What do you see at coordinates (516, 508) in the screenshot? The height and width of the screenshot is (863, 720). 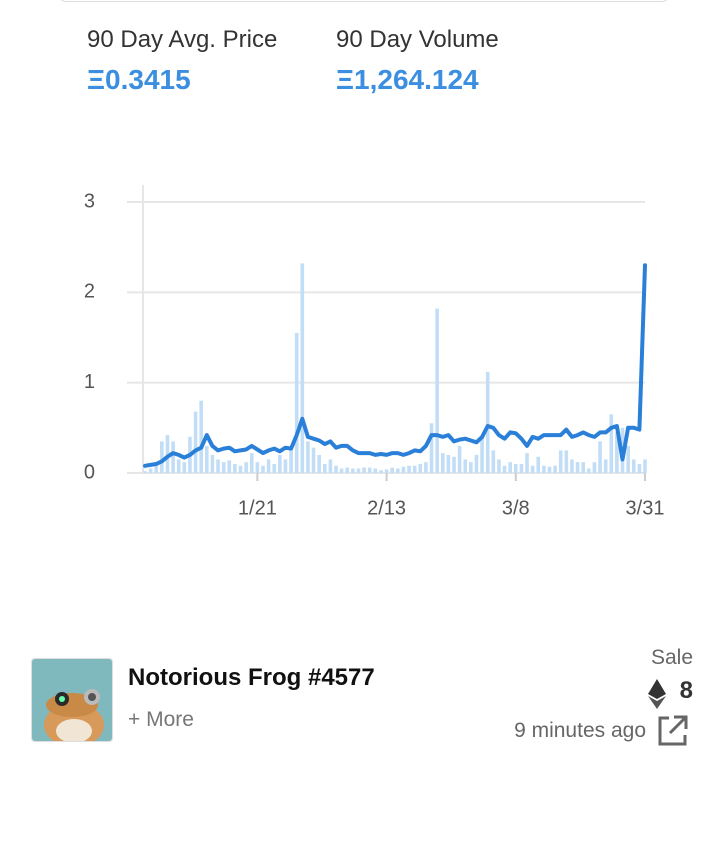 I see `x-tick-label: 3/8` at bounding box center [516, 508].